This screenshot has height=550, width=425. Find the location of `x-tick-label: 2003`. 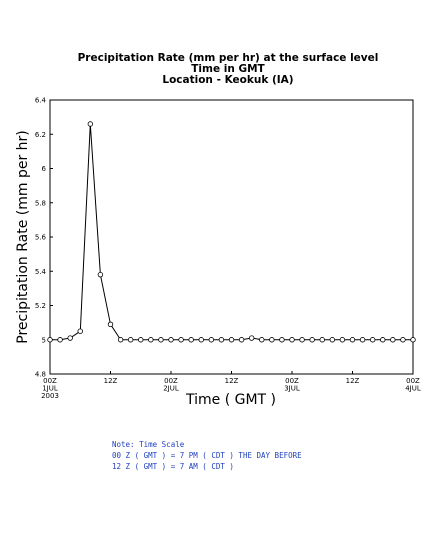

x-tick-label: 2003 is located at coordinates (50, 396).